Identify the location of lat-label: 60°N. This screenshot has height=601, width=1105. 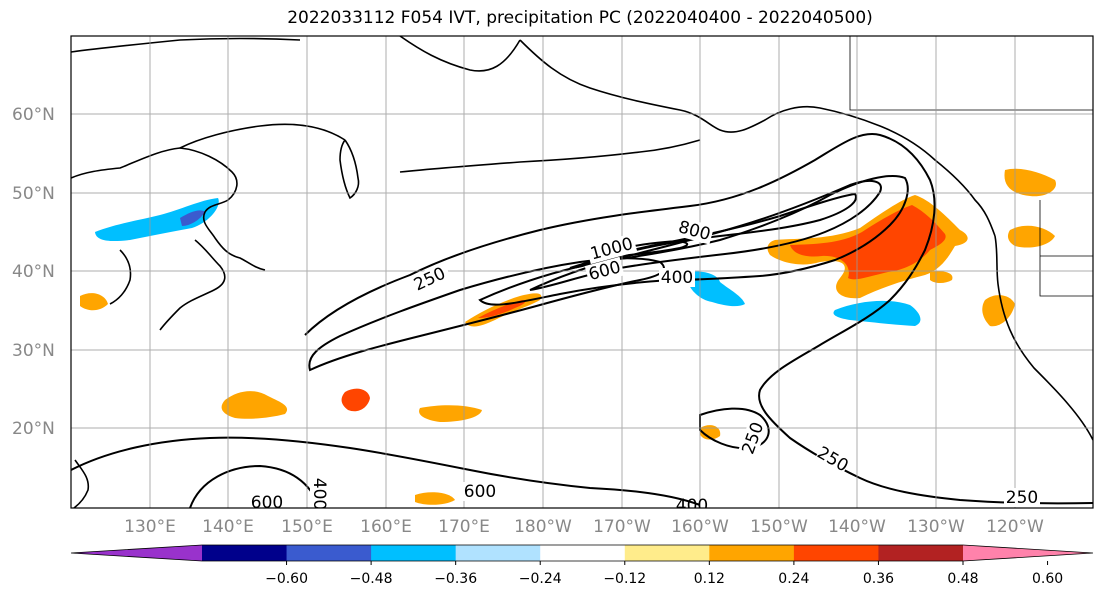
(33, 115).